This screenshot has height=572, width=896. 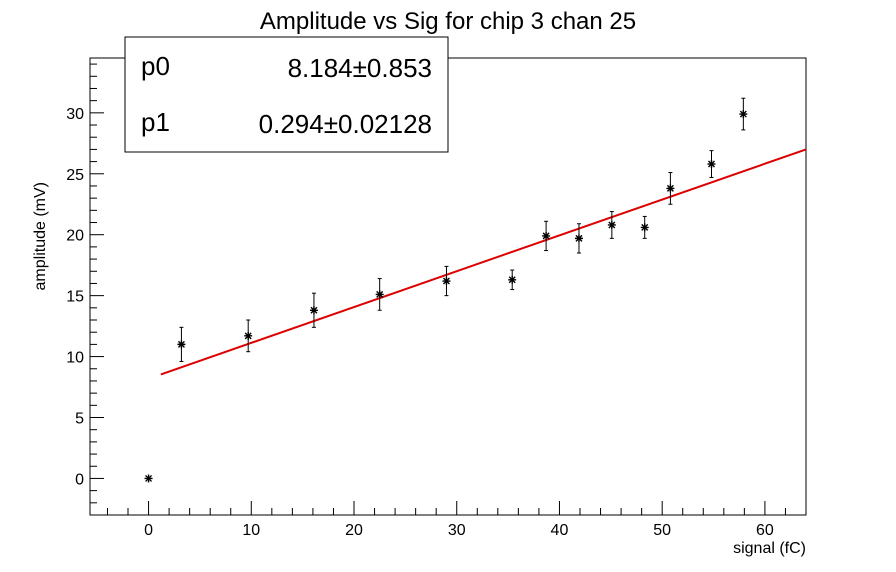 I want to click on y-axis-label: amplitude (mV), so click(x=40, y=236).